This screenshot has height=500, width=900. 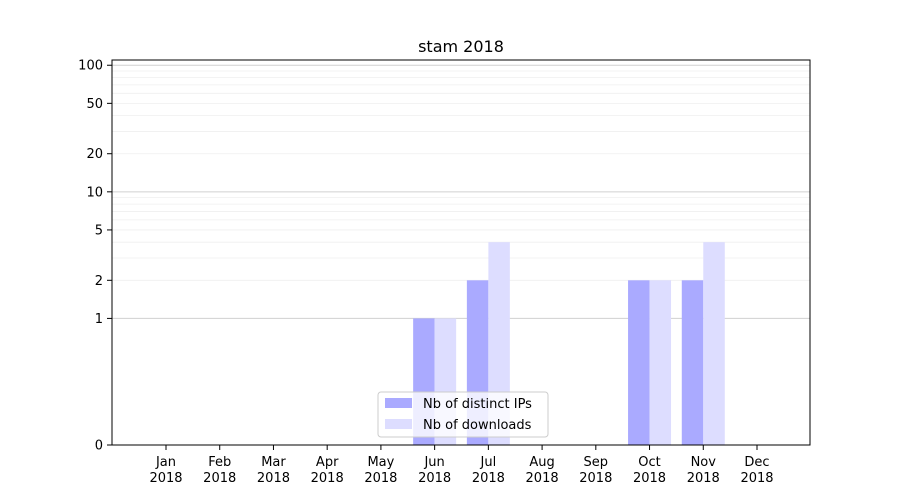 What do you see at coordinates (273, 470) in the screenshot?
I see `x-tick-label: Mar 2018` at bounding box center [273, 470].